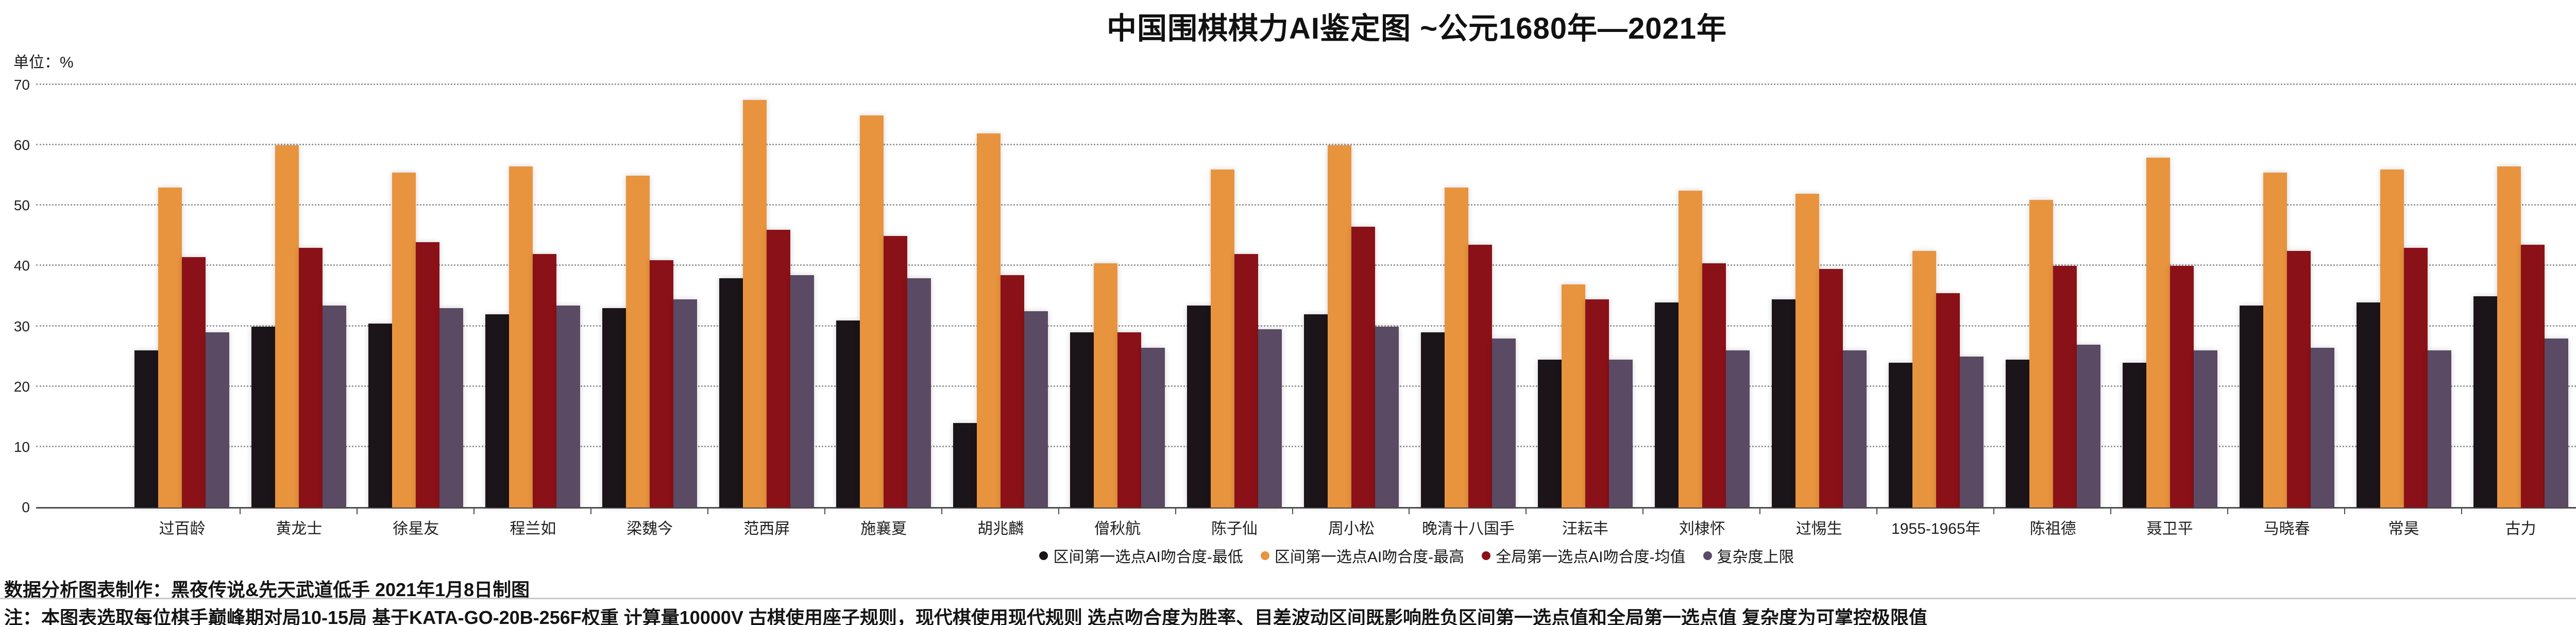 This screenshot has width=2576, height=625. I want to click on bar-group-7: 施襄夏, so click(883, 311).